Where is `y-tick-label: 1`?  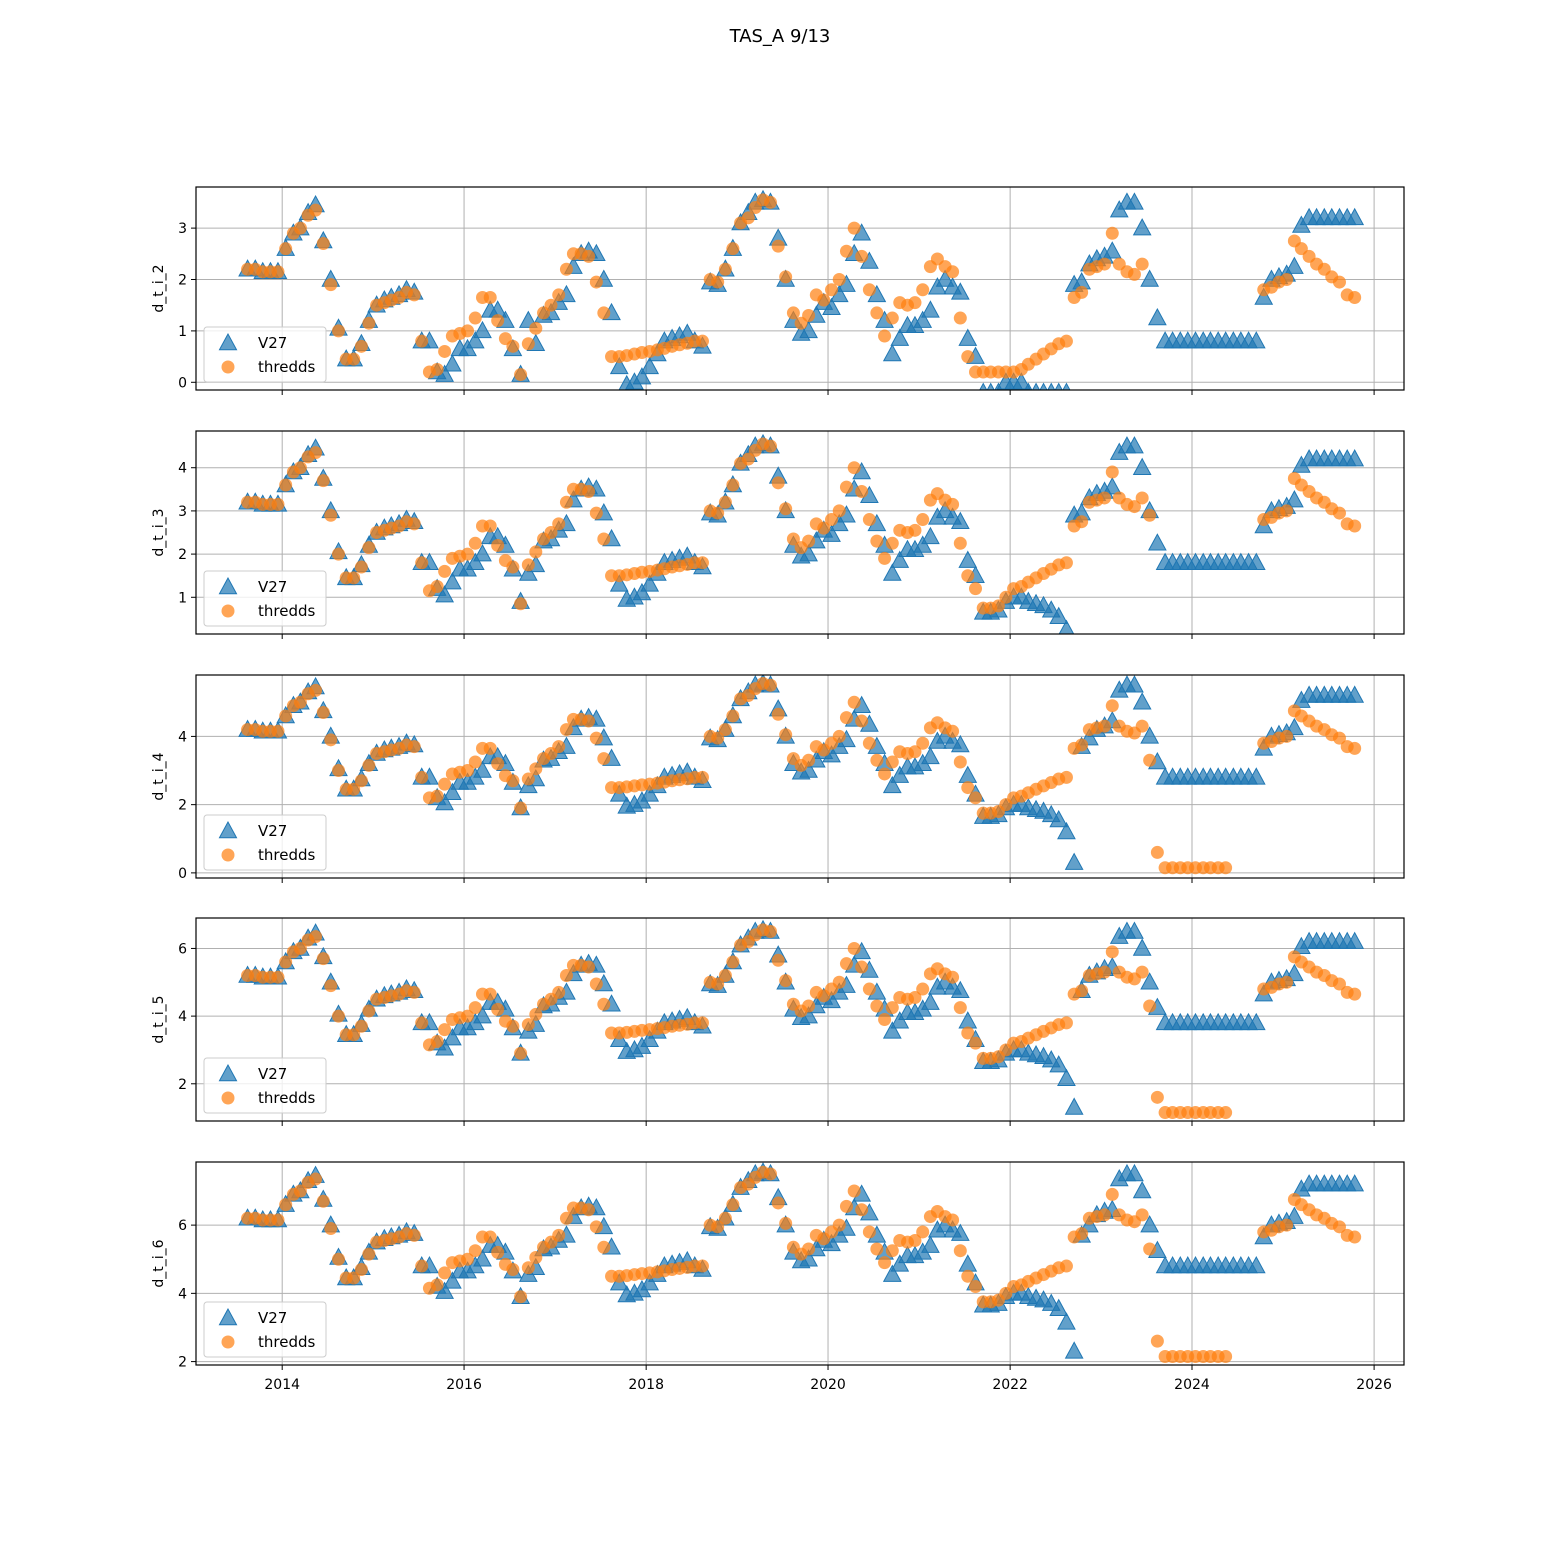 y-tick-label: 1 is located at coordinates (182, 332).